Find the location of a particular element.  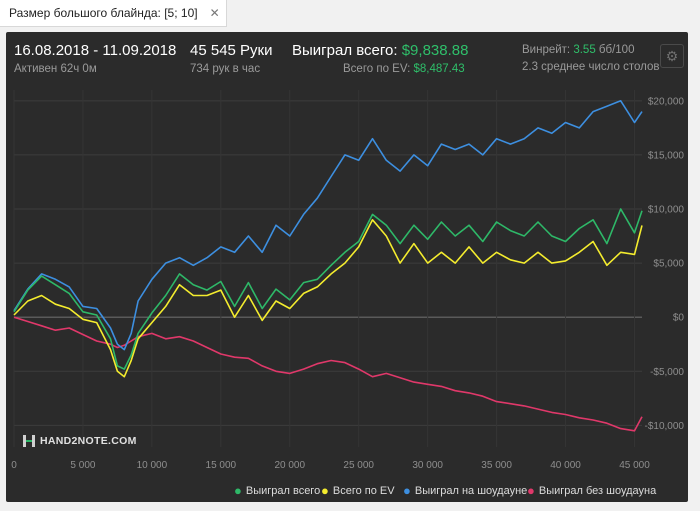

x-tick-label: 0 is located at coordinates (14, 465).